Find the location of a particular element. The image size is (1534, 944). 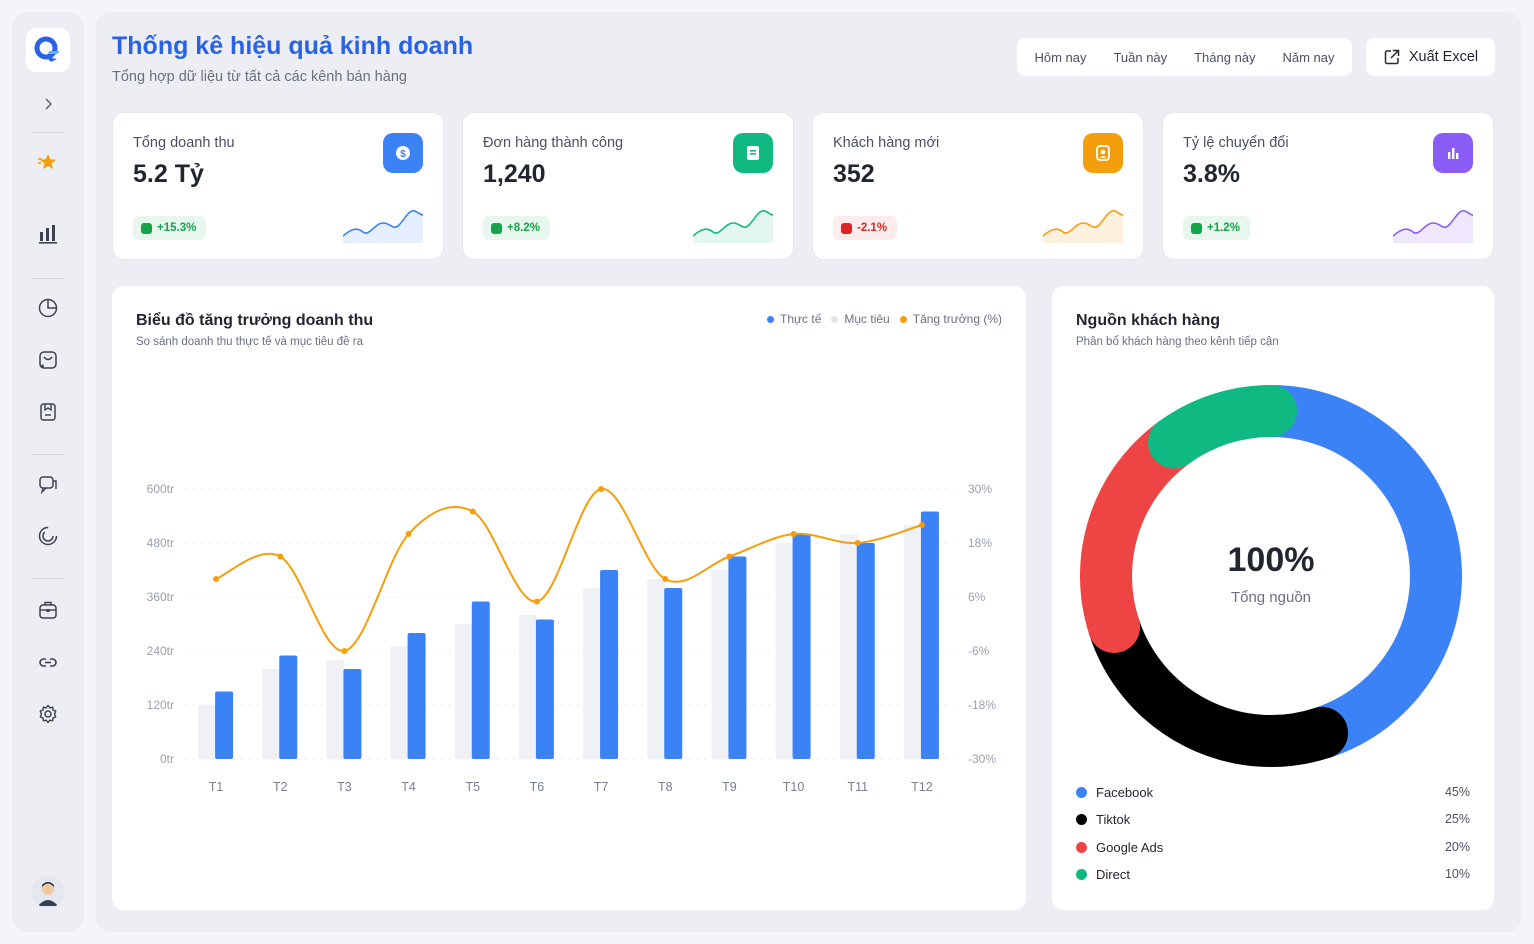

money-icon: $ is located at coordinates (403, 153).